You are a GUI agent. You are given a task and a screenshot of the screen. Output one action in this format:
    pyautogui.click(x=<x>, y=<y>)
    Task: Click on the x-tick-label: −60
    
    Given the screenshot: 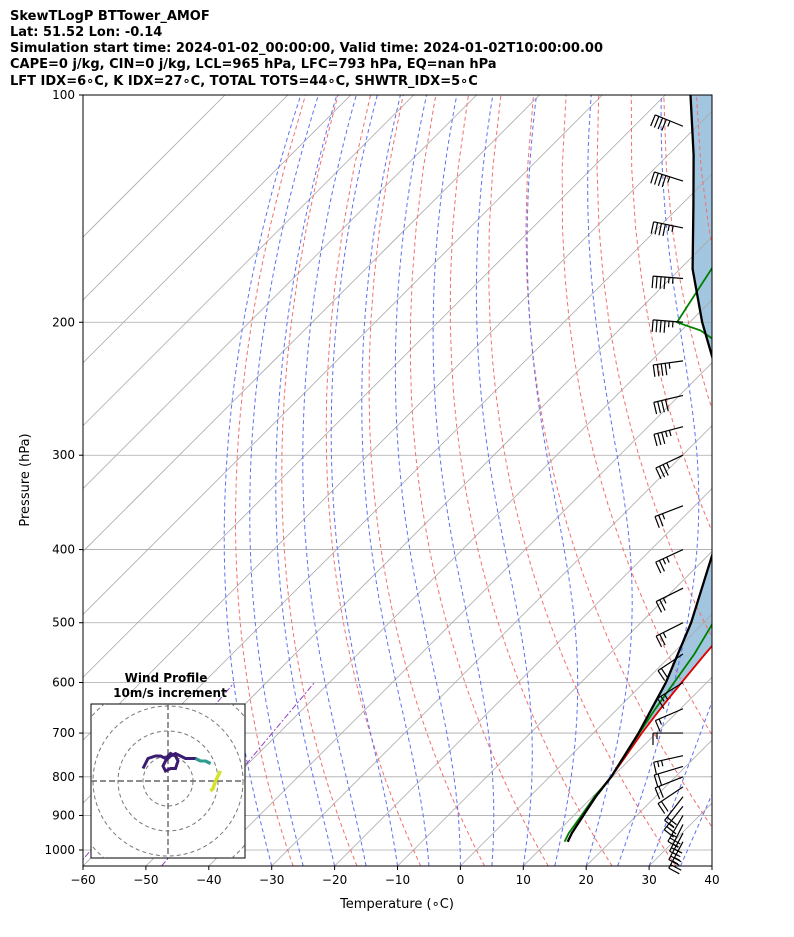 What is the action you would take?
    pyautogui.click(x=82, y=880)
    